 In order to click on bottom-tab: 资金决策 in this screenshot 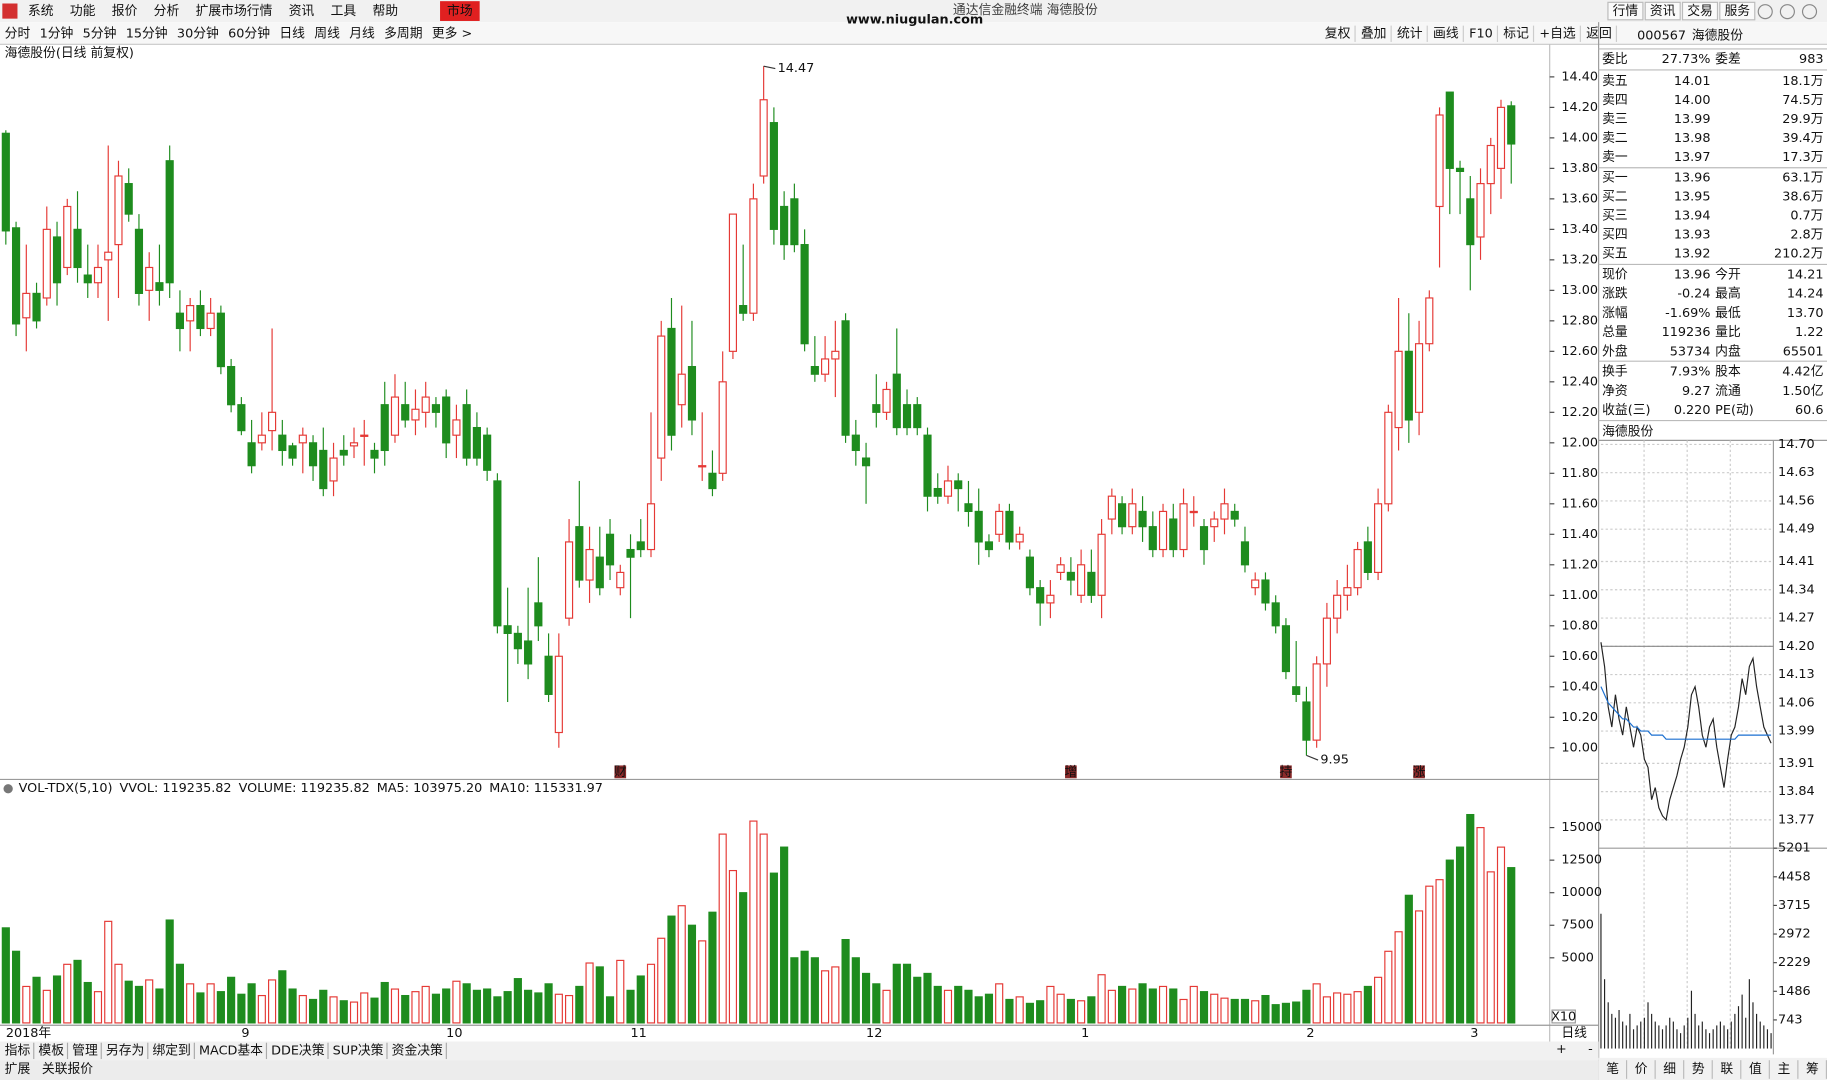, I will do `click(417, 1050)`.